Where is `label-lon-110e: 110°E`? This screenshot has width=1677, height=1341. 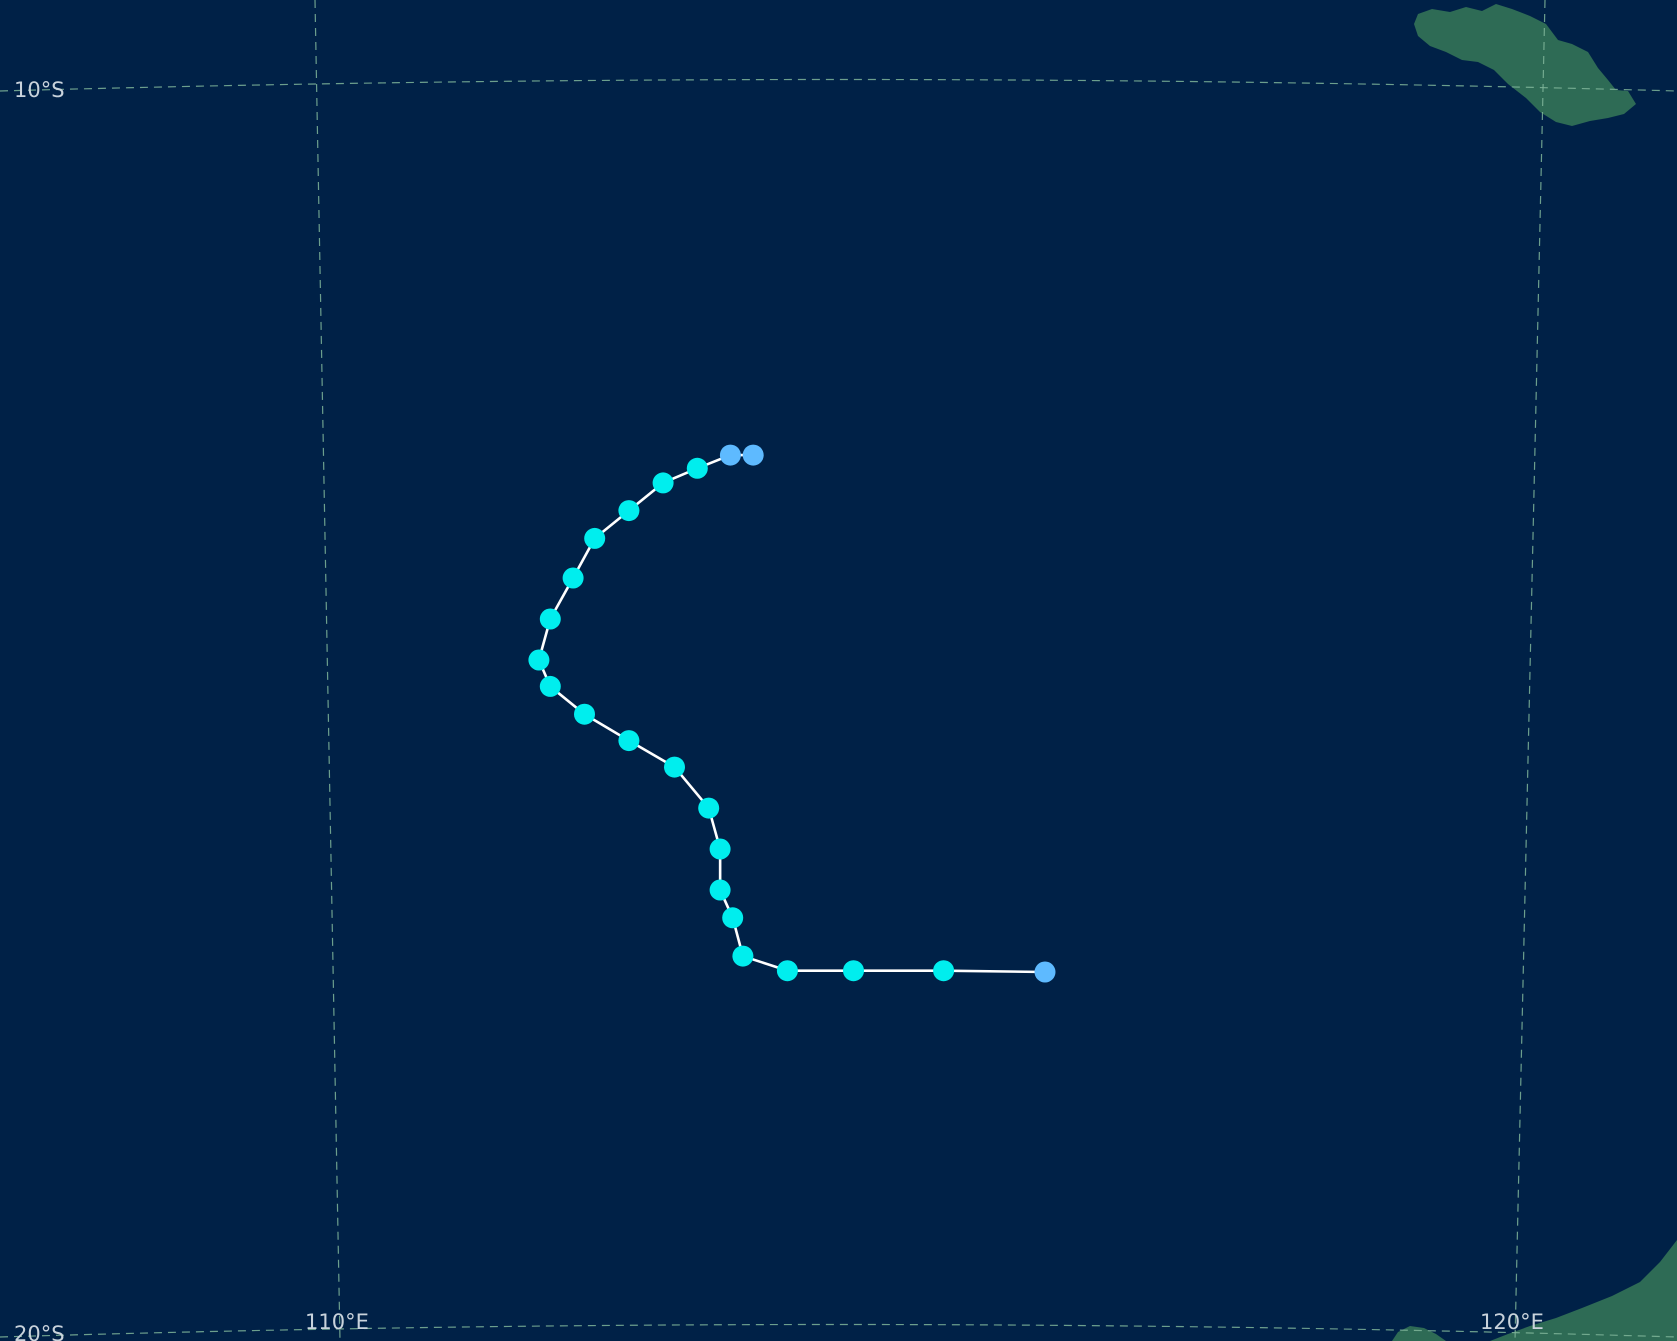 label-lon-110e: 110°E is located at coordinates (337, 1322).